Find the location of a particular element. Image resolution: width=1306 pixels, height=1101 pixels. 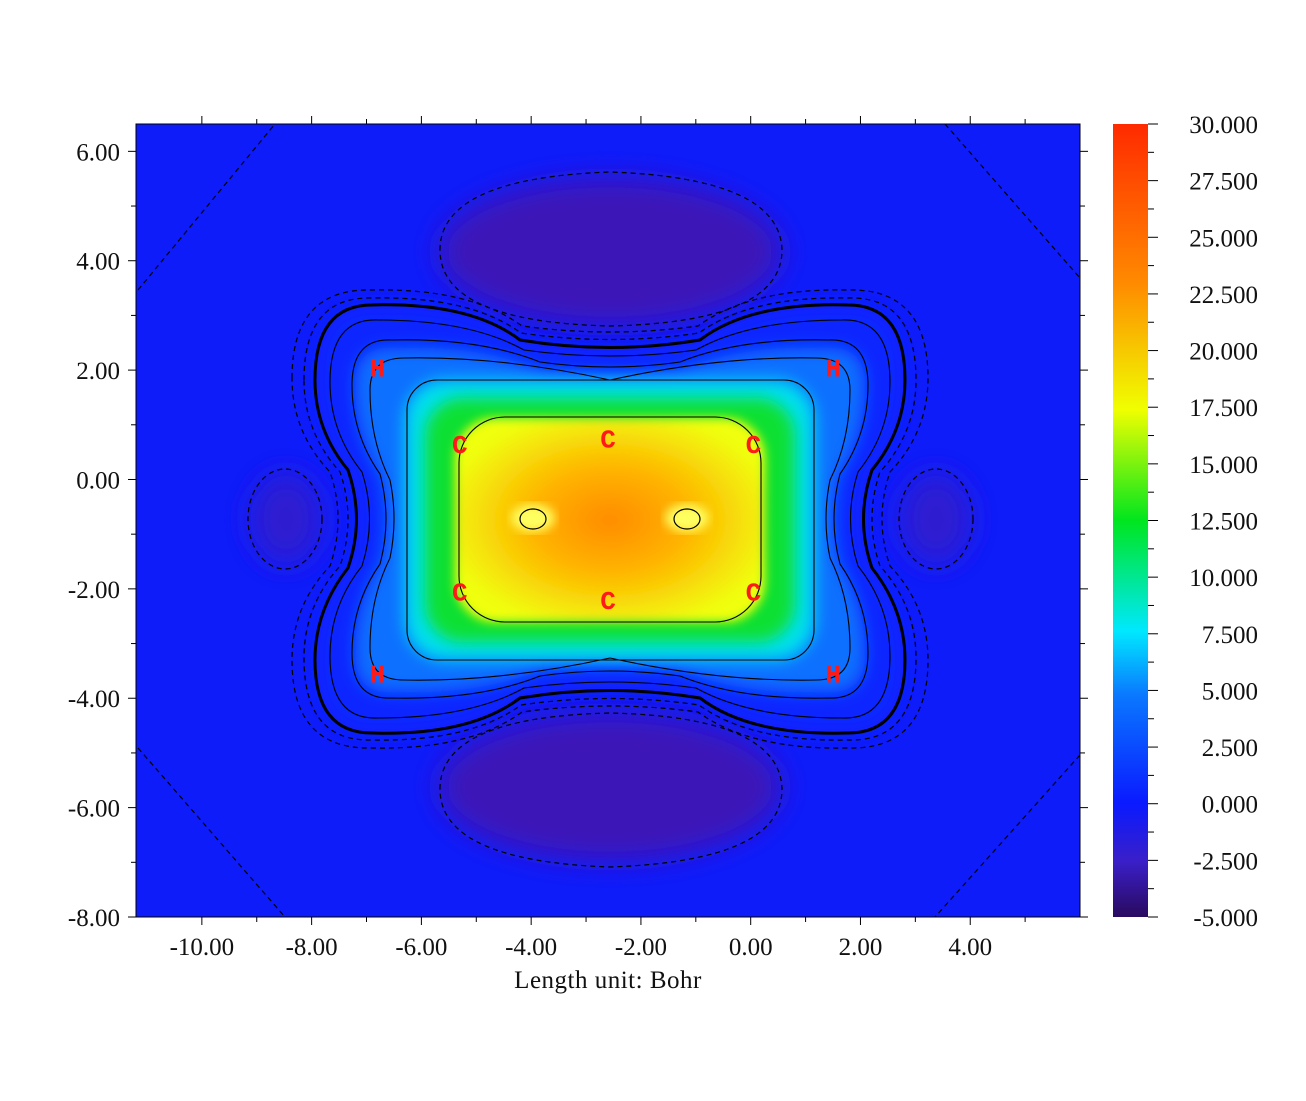

y-tick-label: -6.00 is located at coordinates (94, 809).